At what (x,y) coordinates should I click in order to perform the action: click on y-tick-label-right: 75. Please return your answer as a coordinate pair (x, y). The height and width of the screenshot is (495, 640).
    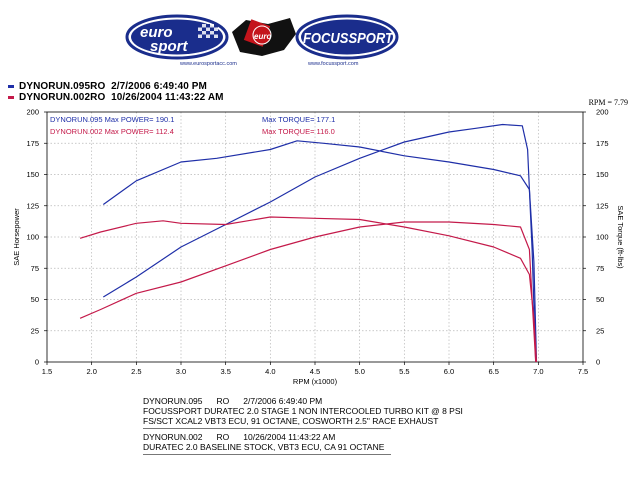
    Looking at the image, I should click on (600, 268).